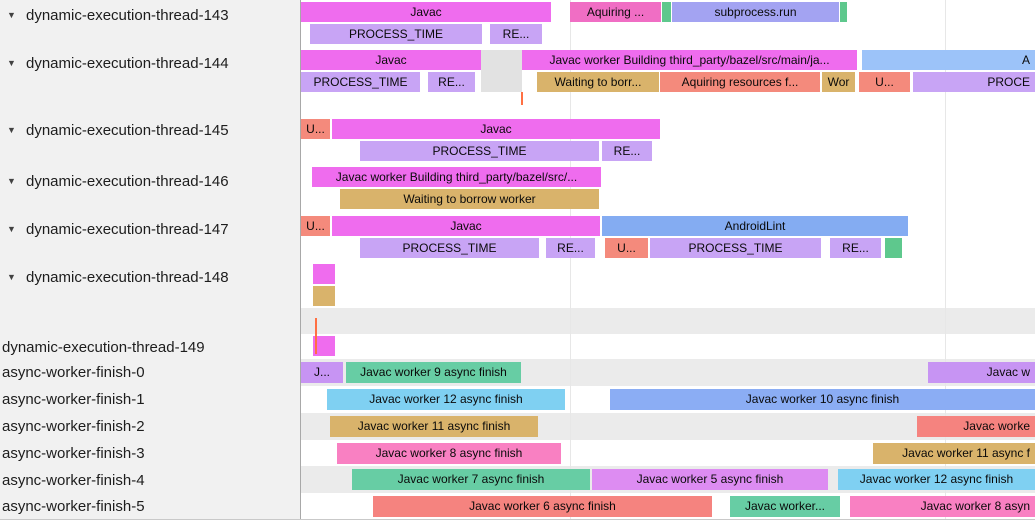 The width and height of the screenshot is (1035, 526). I want to click on trace-slice: Javac worker 8 asyn, so click(942, 506).